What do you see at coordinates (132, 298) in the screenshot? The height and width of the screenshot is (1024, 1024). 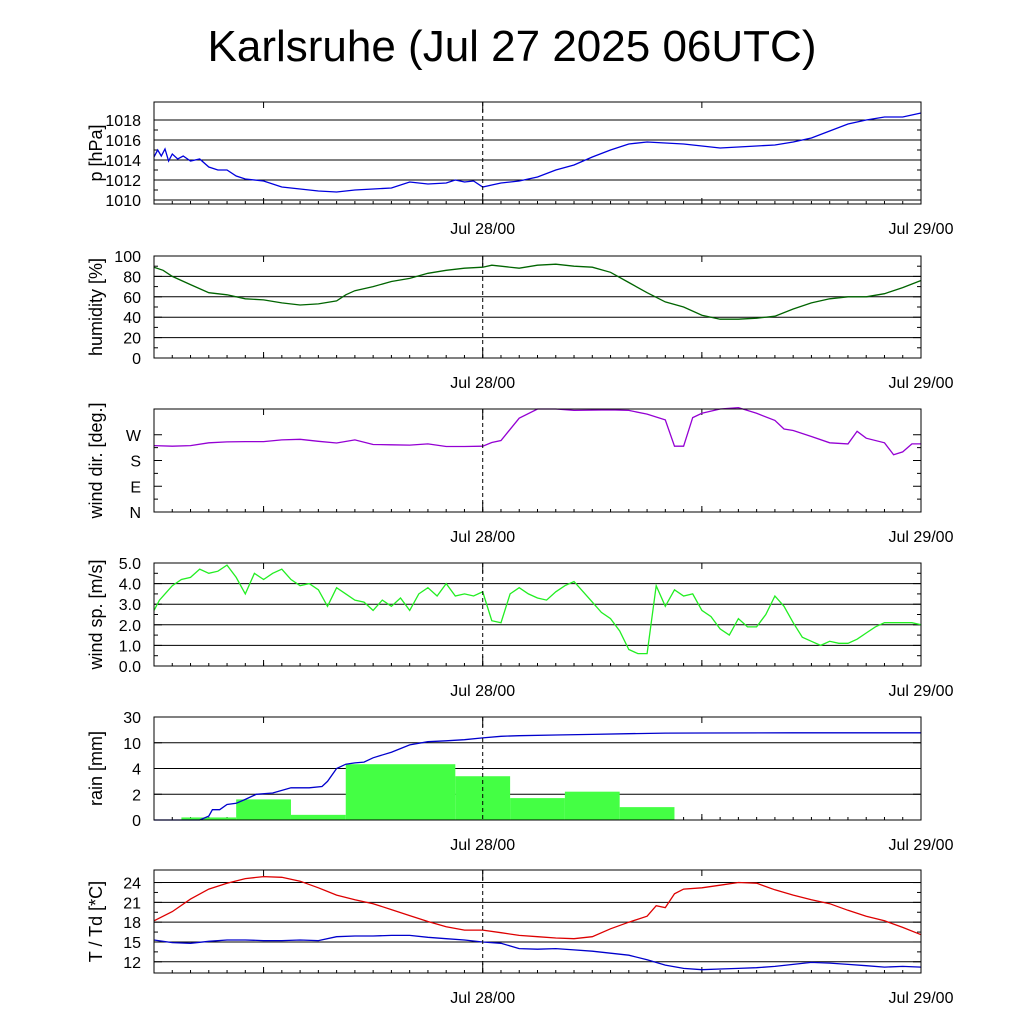 I see `y-tick-label: 60` at bounding box center [132, 298].